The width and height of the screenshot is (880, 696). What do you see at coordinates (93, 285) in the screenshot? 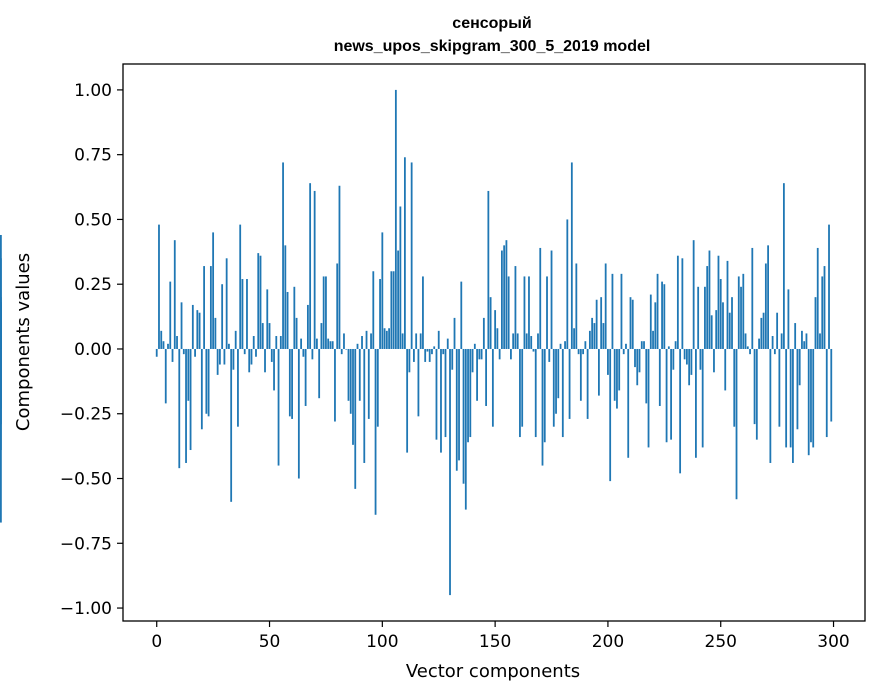
I see `y-tick-label-5: 0.25` at bounding box center [93, 285].